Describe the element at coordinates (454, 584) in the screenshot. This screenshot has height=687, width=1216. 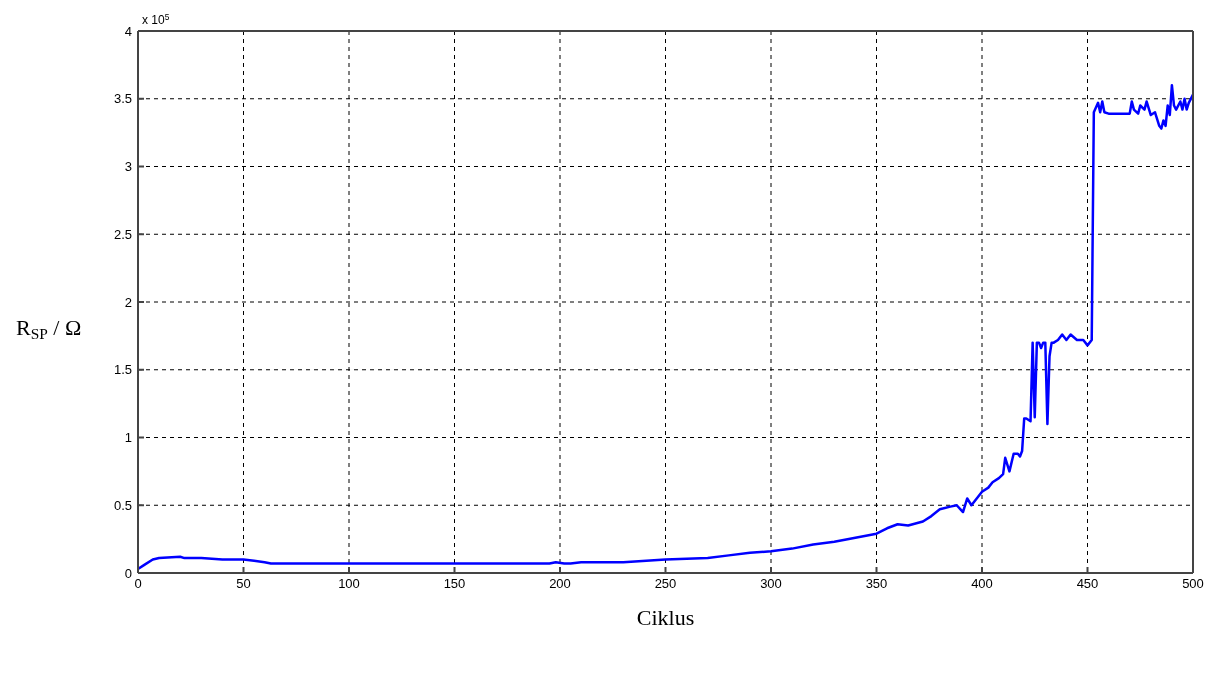
I see `x-tick-label: 150` at that location.